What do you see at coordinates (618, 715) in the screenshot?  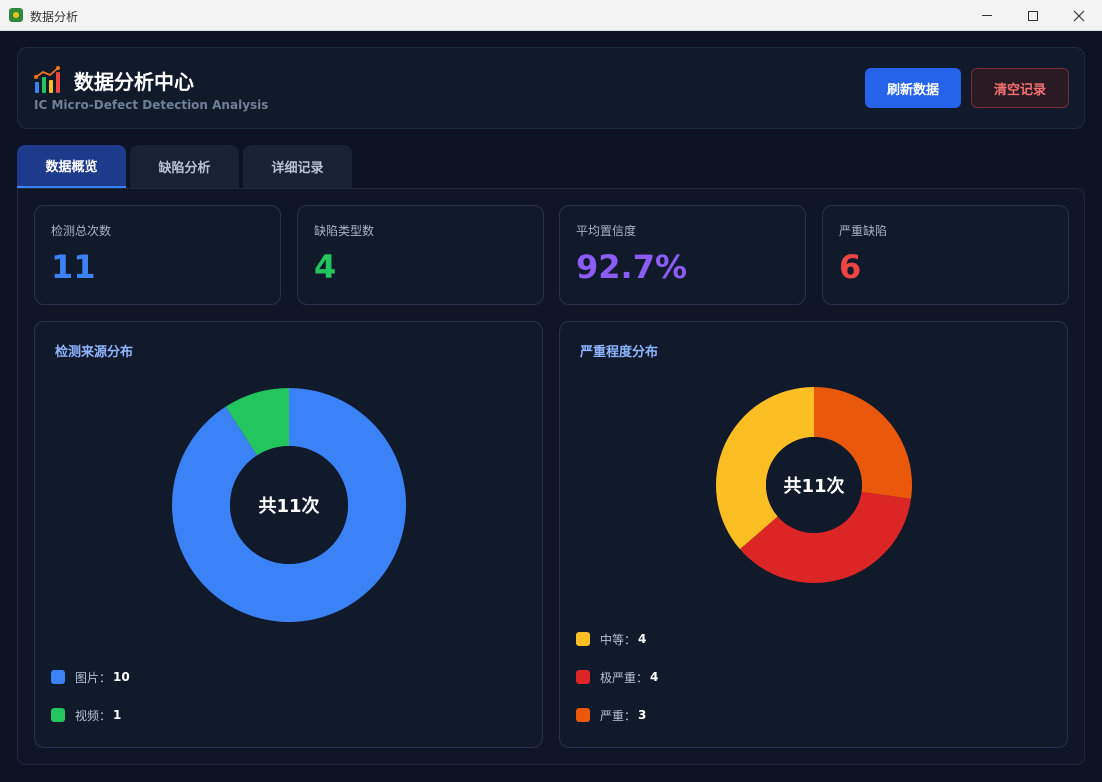 I see `legend-label: 严重：` at bounding box center [618, 715].